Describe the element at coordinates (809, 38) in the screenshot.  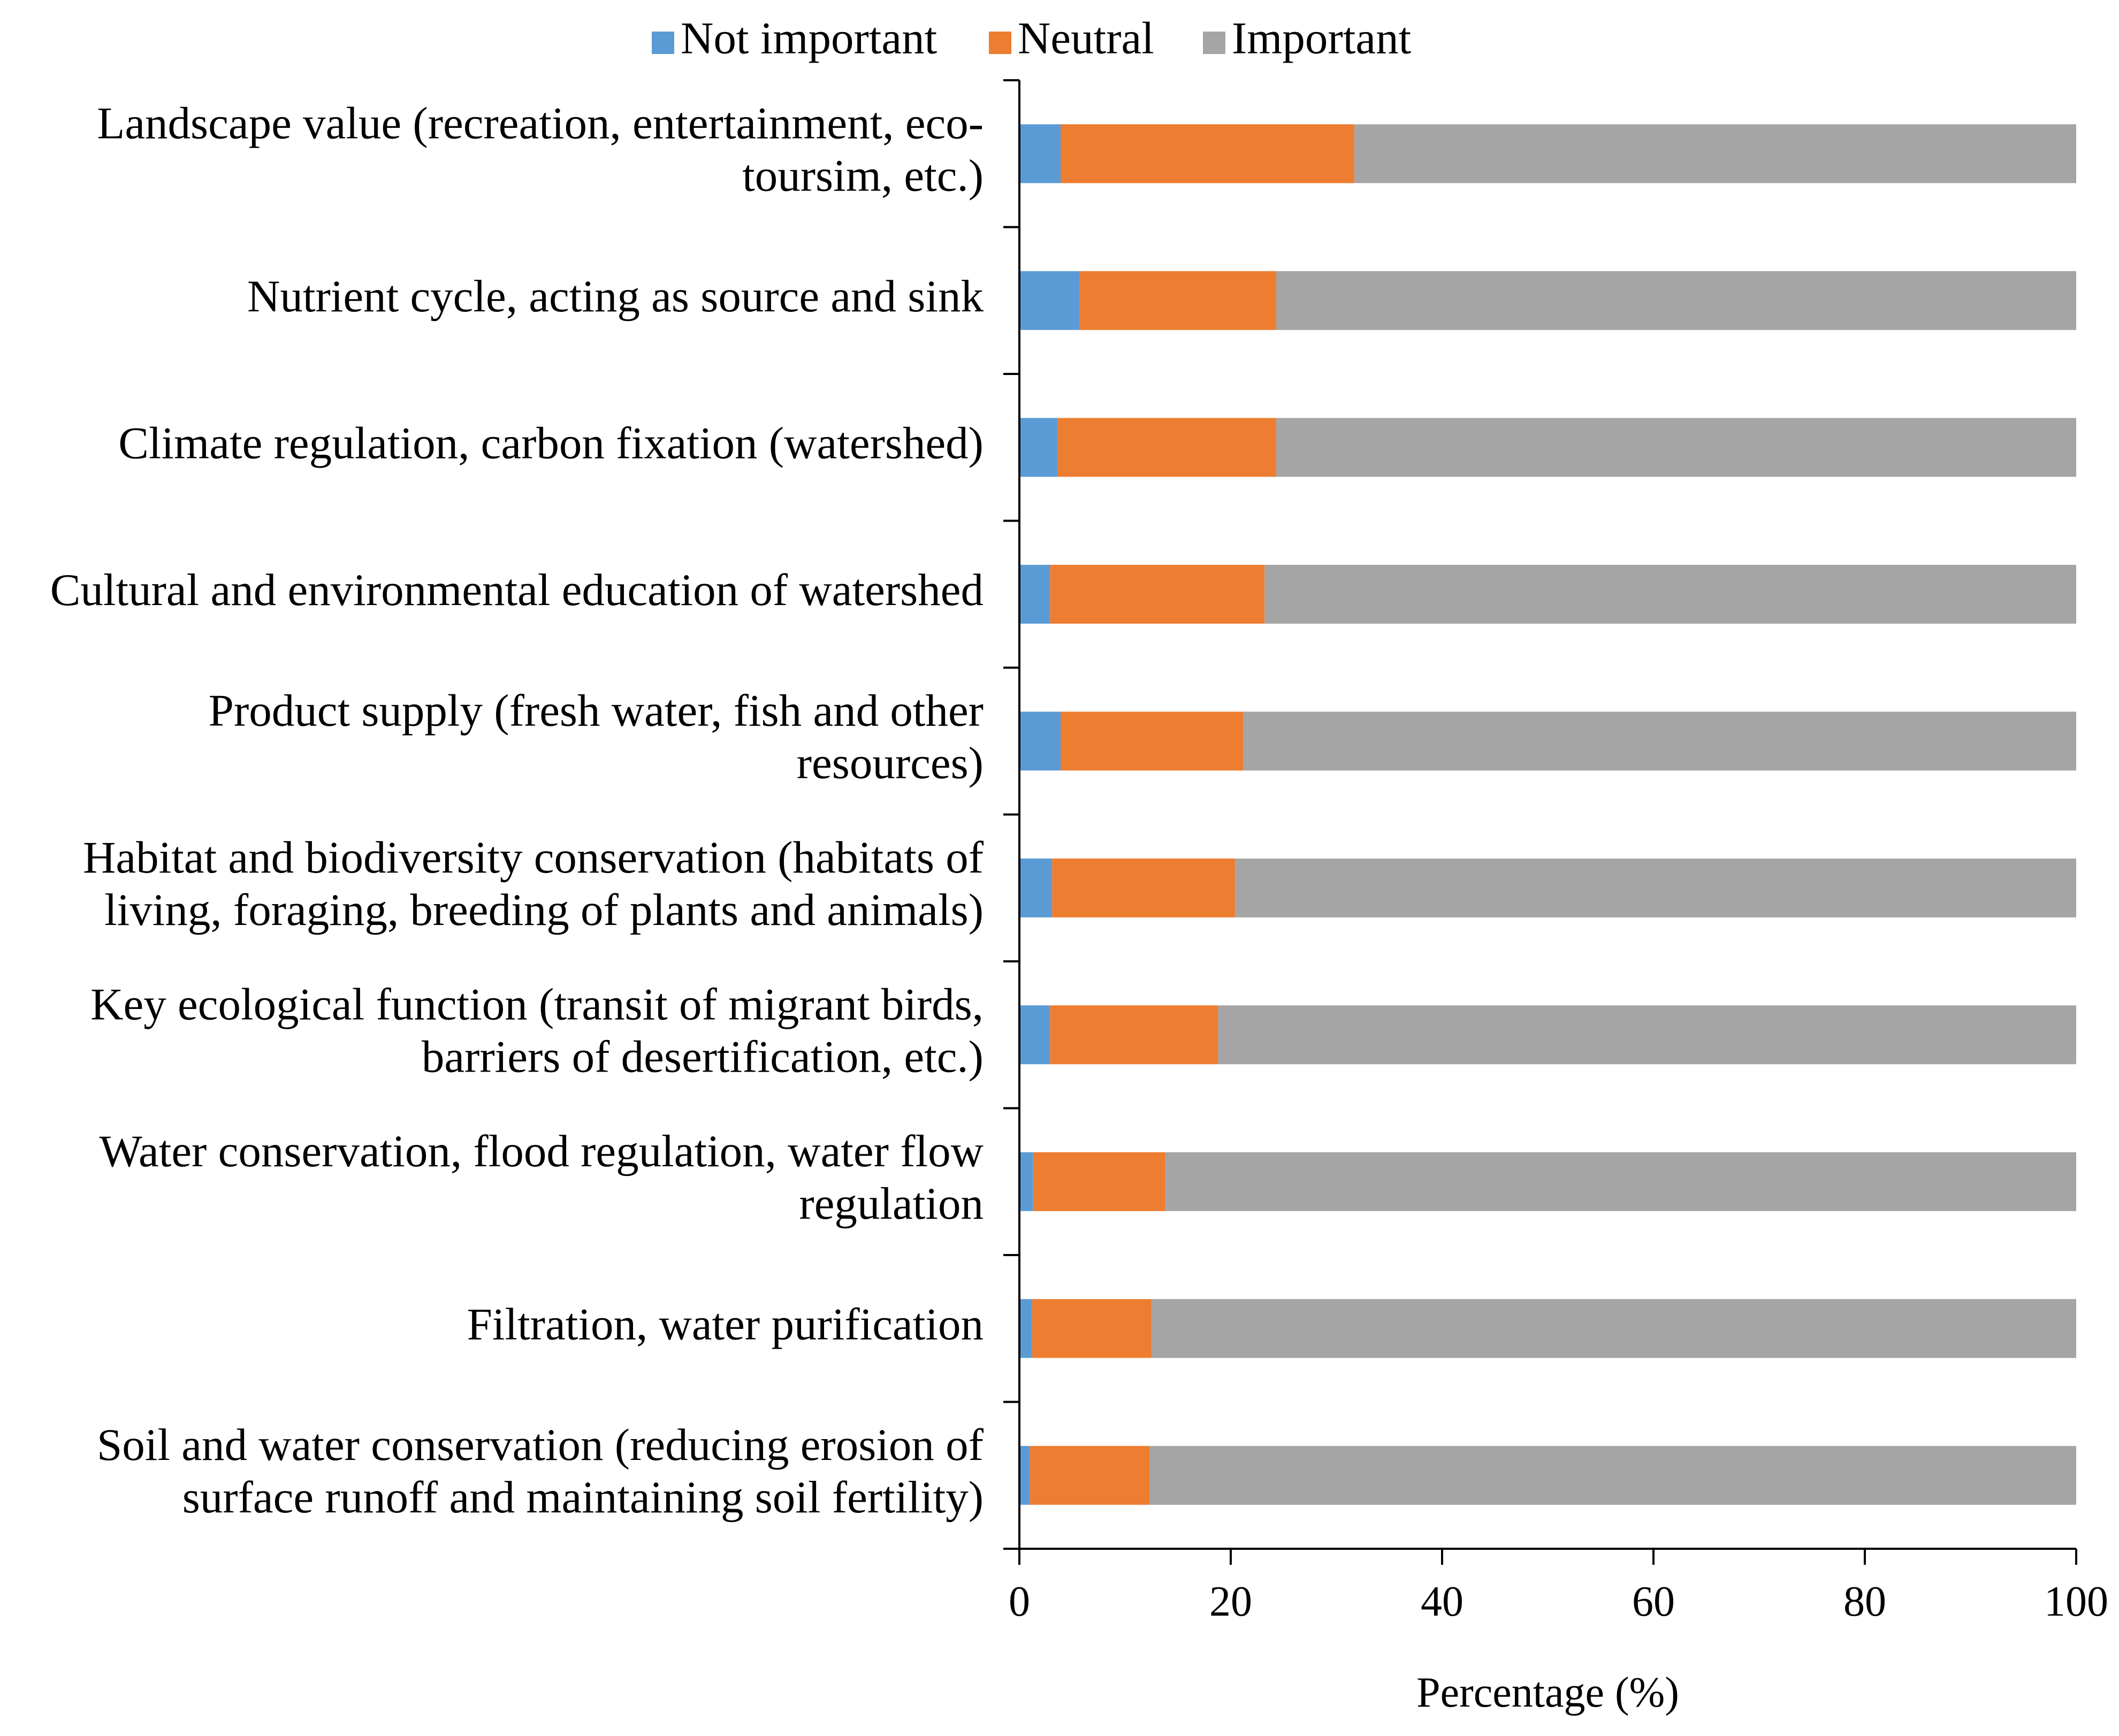
I see `legend-label-0: Not important` at that location.